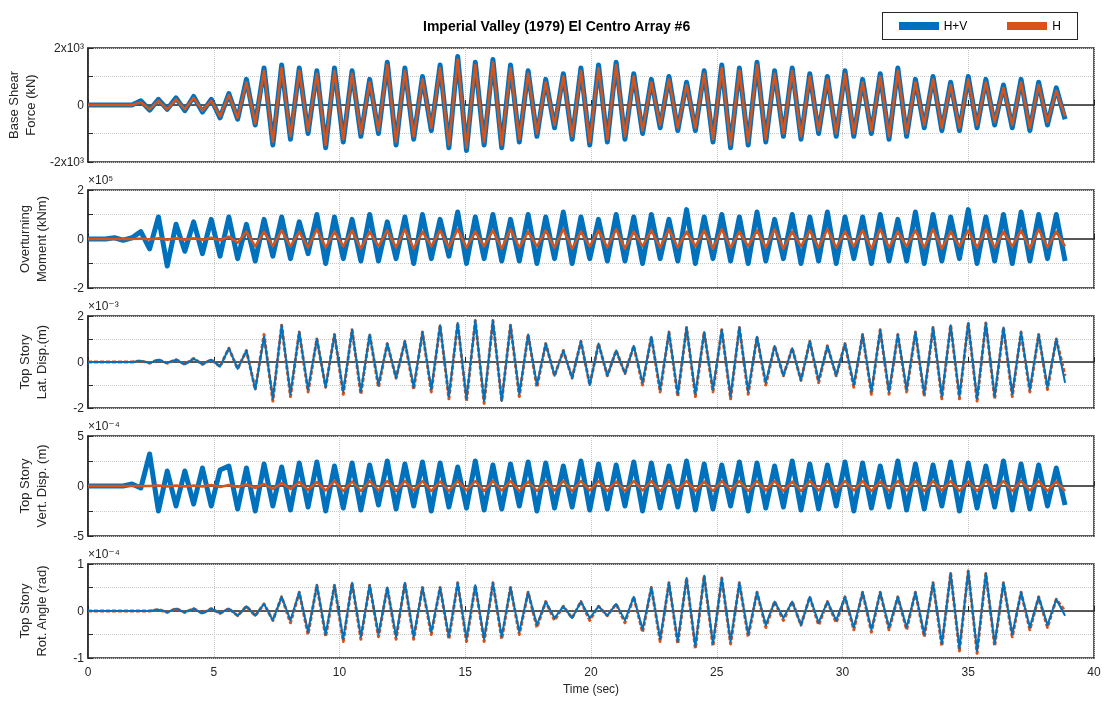  I want to click on x-tick-label: 35, so click(968, 672).